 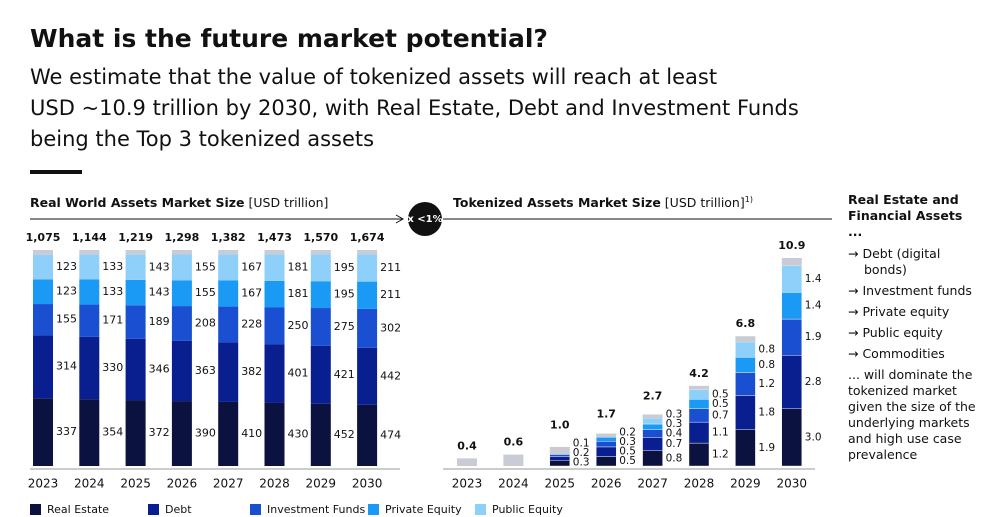 I want to click on total-label: 1,674, so click(x=367, y=237).